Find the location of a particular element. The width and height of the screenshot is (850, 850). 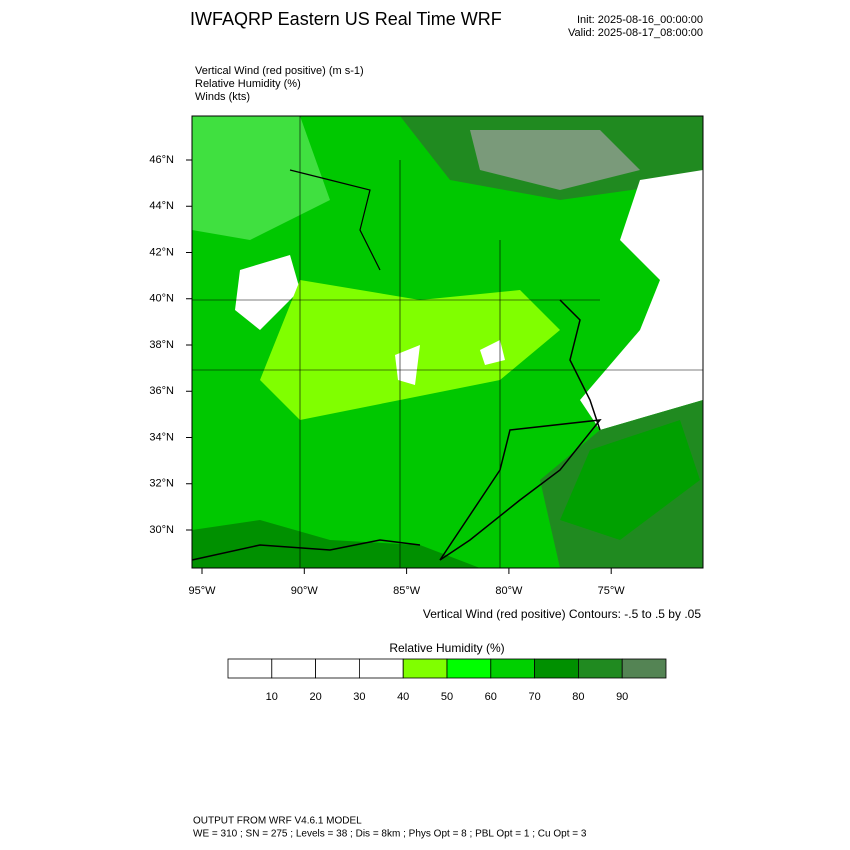

lat-label: 34°N is located at coordinates (161, 437).